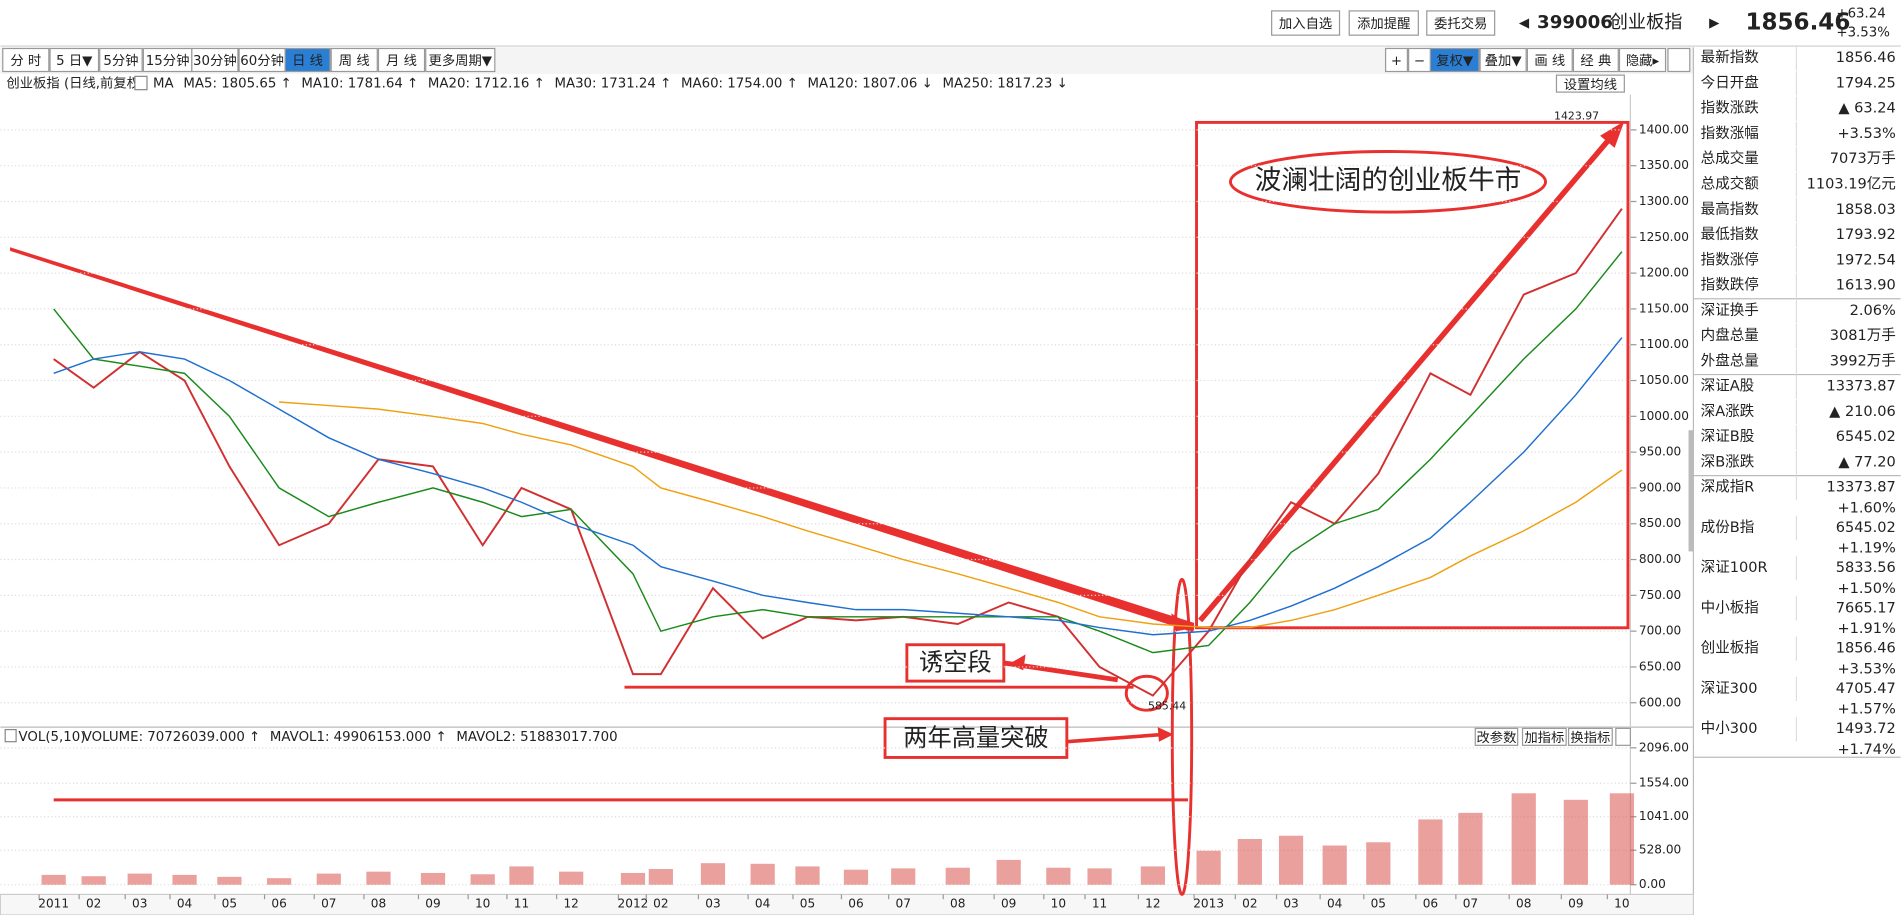  Describe the element at coordinates (1664, 380) in the screenshot. I see `y-tick-label: 1050.00` at that location.